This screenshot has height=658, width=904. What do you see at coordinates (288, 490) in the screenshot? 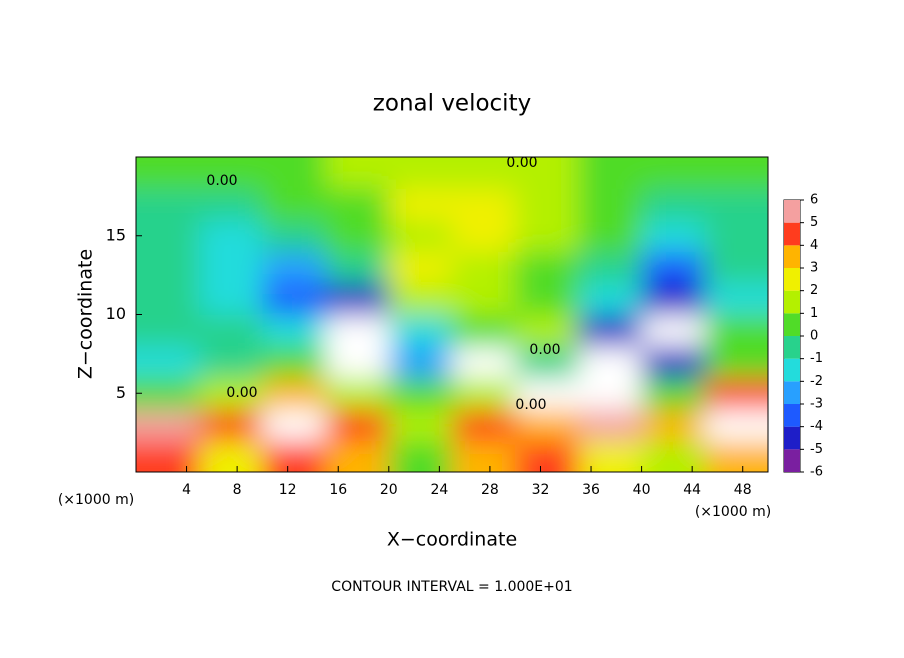
I see `x-tick-label: 12` at bounding box center [288, 490].